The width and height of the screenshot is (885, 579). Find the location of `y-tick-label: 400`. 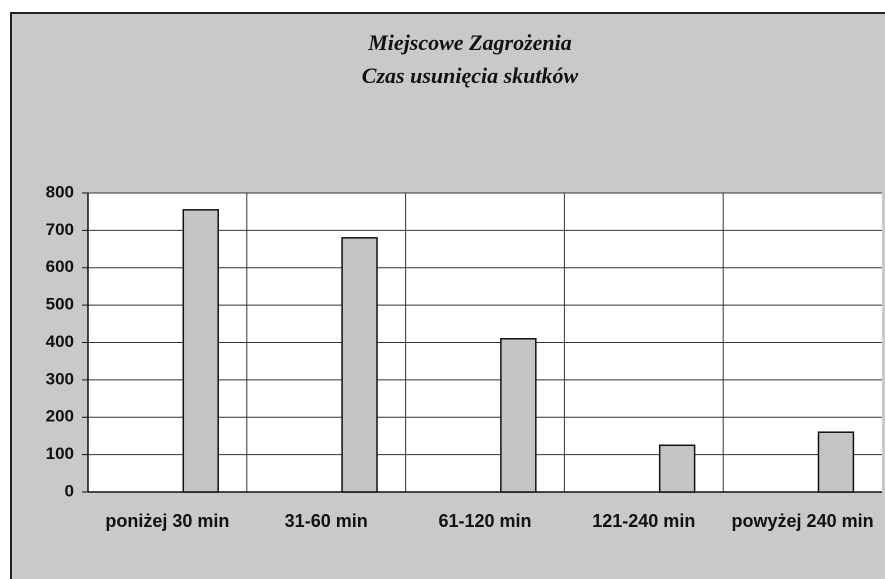

y-tick-label: 400 is located at coordinates (60, 341).